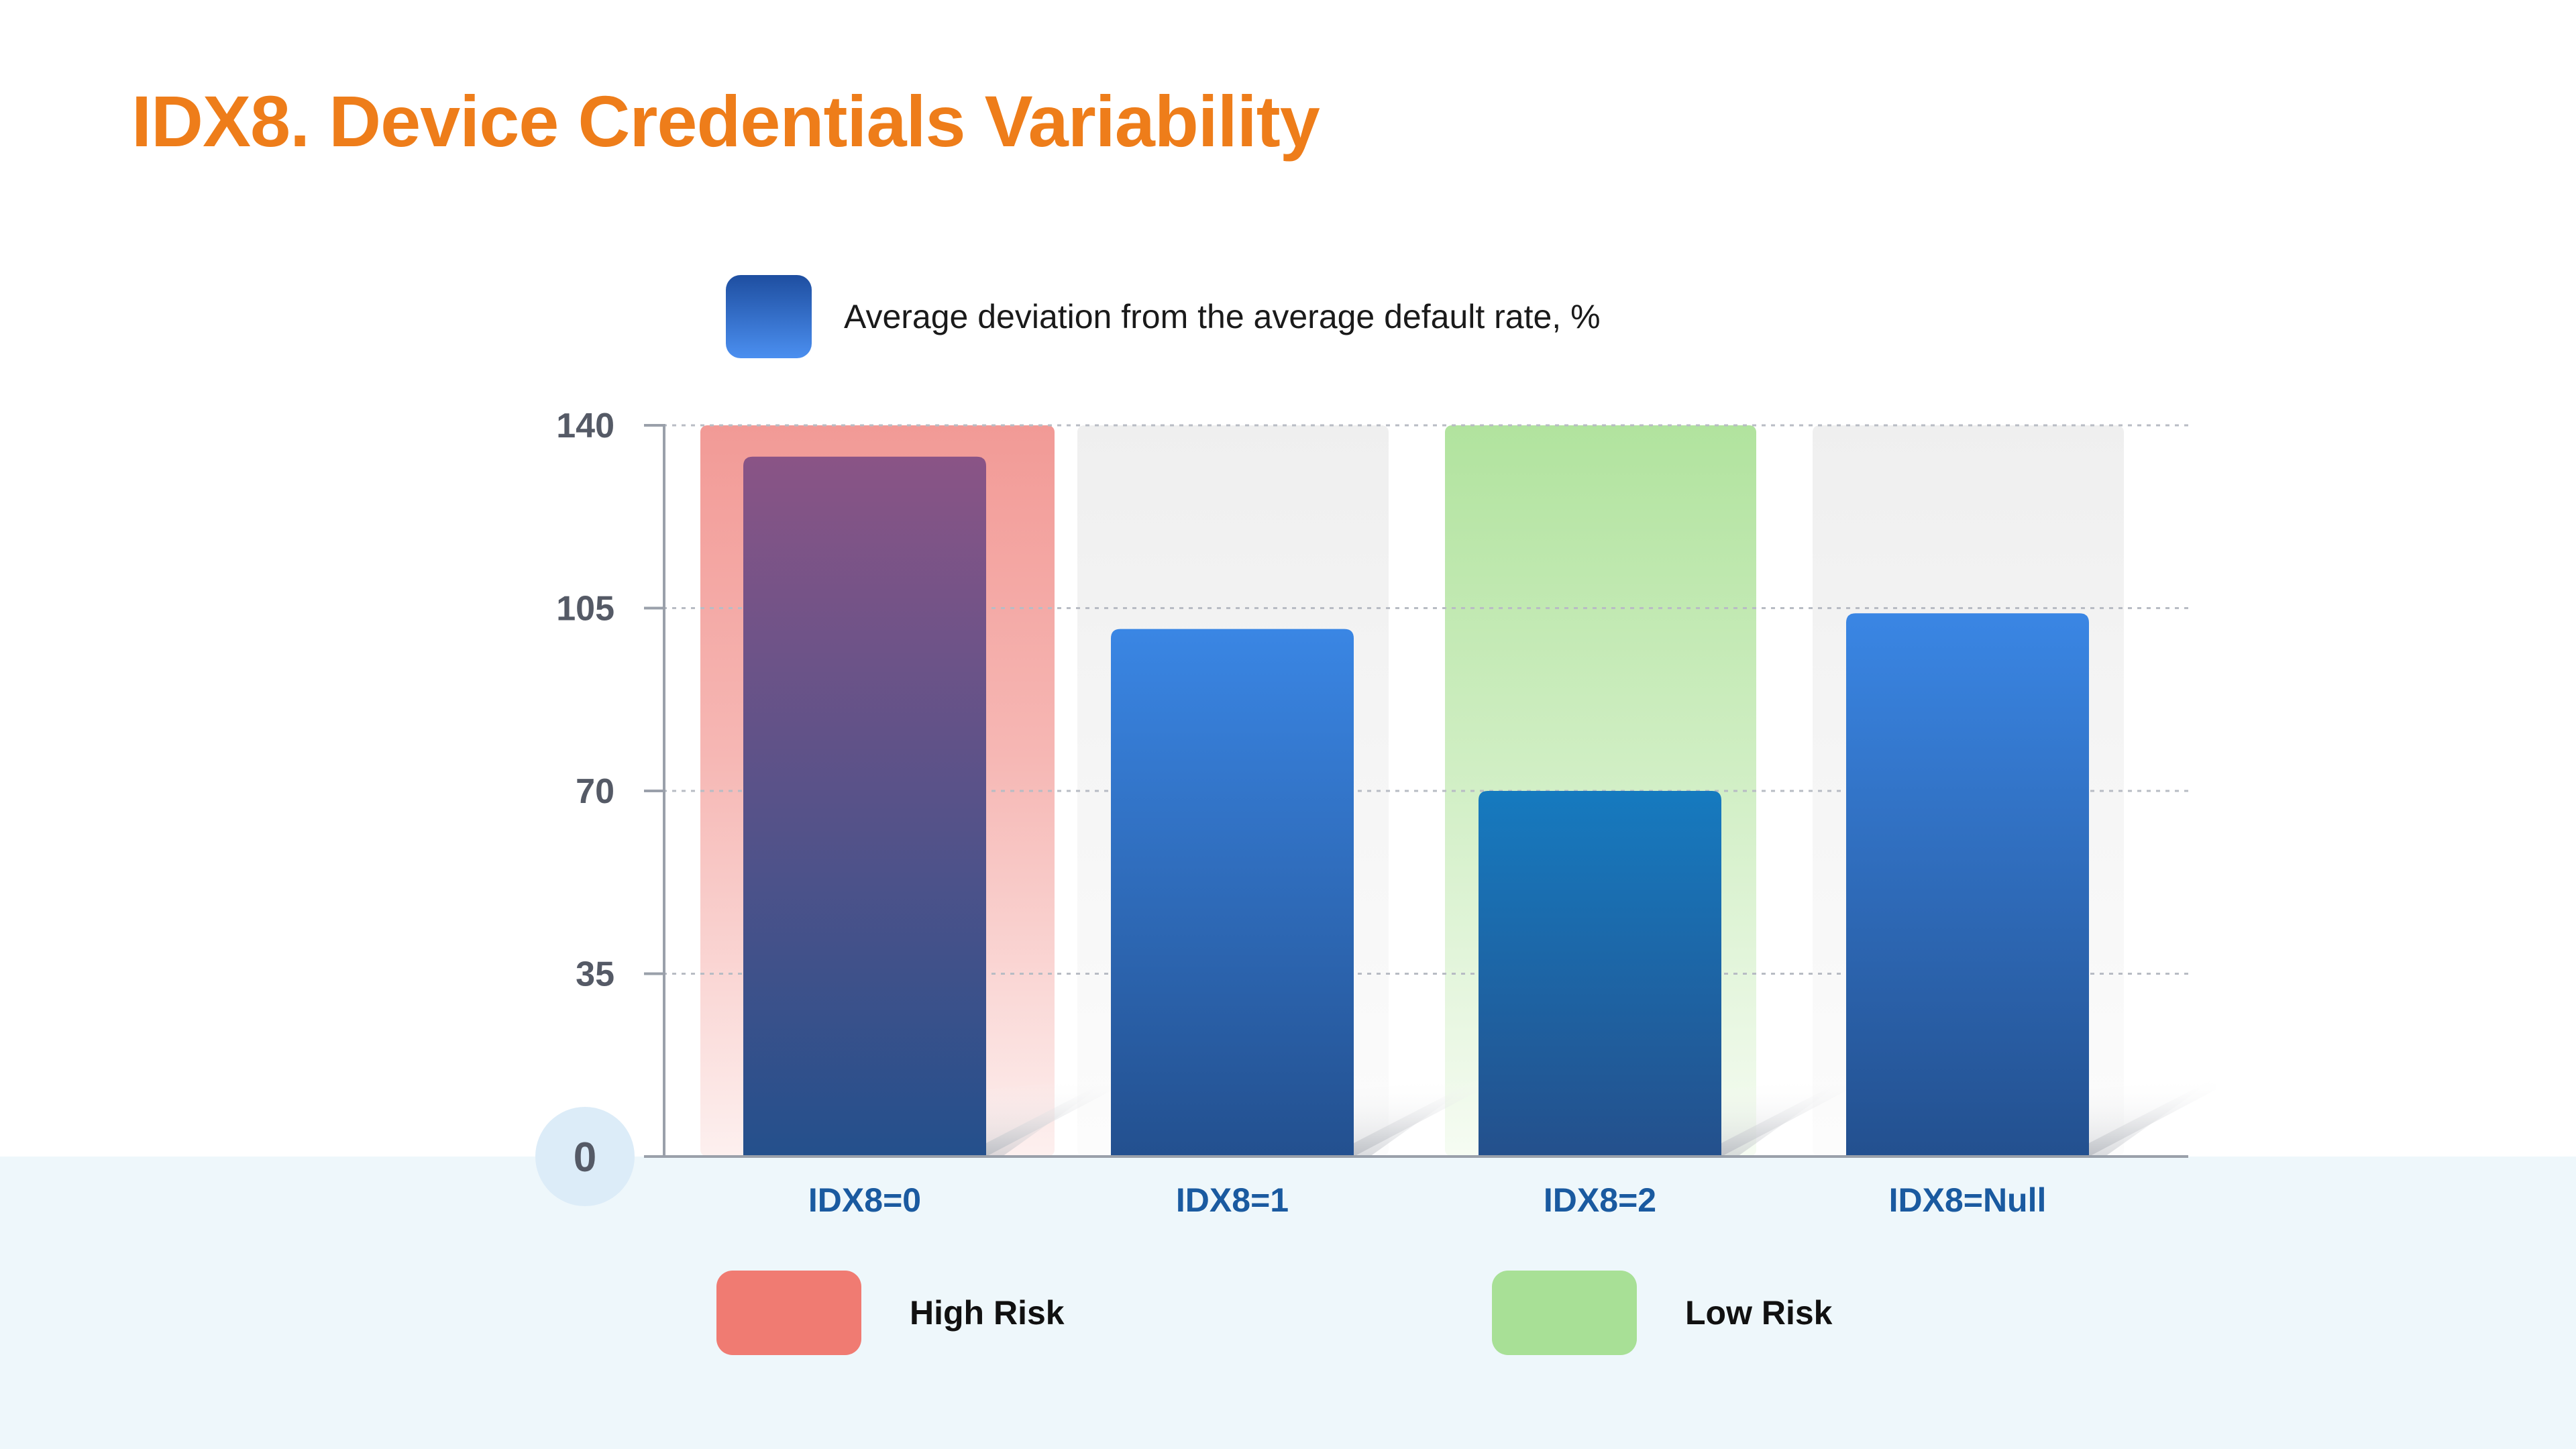 The height and width of the screenshot is (1449, 2576). Describe the element at coordinates (1967, 885) in the screenshot. I see `bar-idx8-null` at that location.